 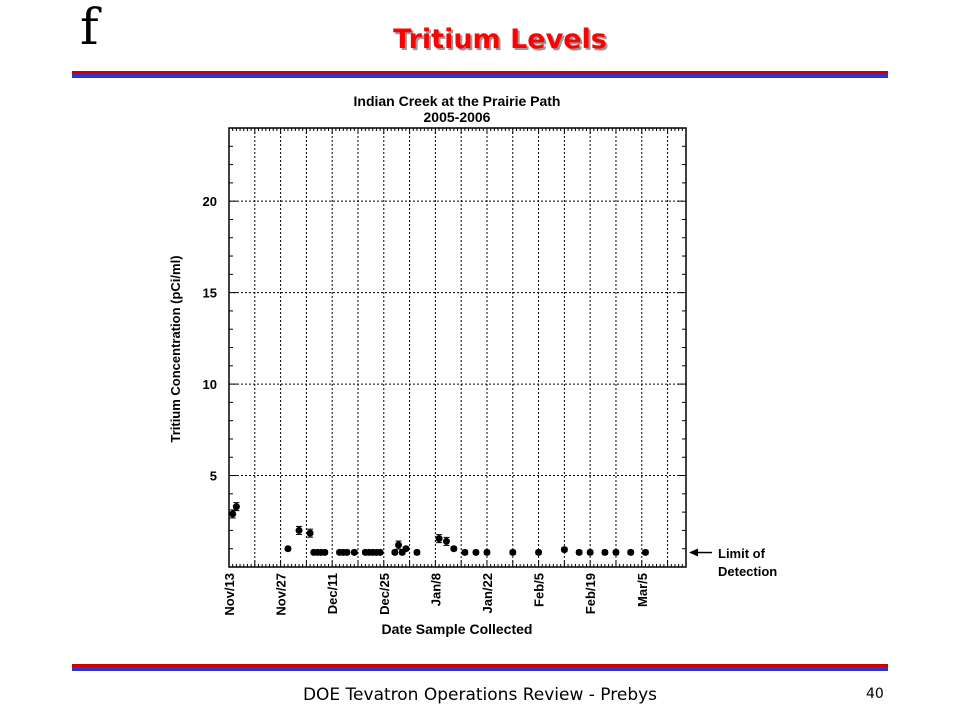 I want to click on x-tick-label: Dec/11, so click(x=332, y=593).